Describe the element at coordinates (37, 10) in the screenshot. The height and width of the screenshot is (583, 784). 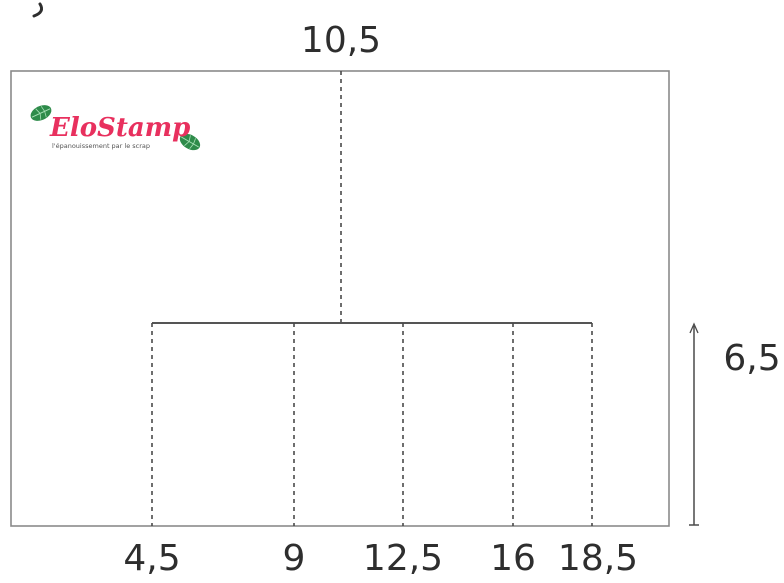
I see `cropped-glyph` at that location.